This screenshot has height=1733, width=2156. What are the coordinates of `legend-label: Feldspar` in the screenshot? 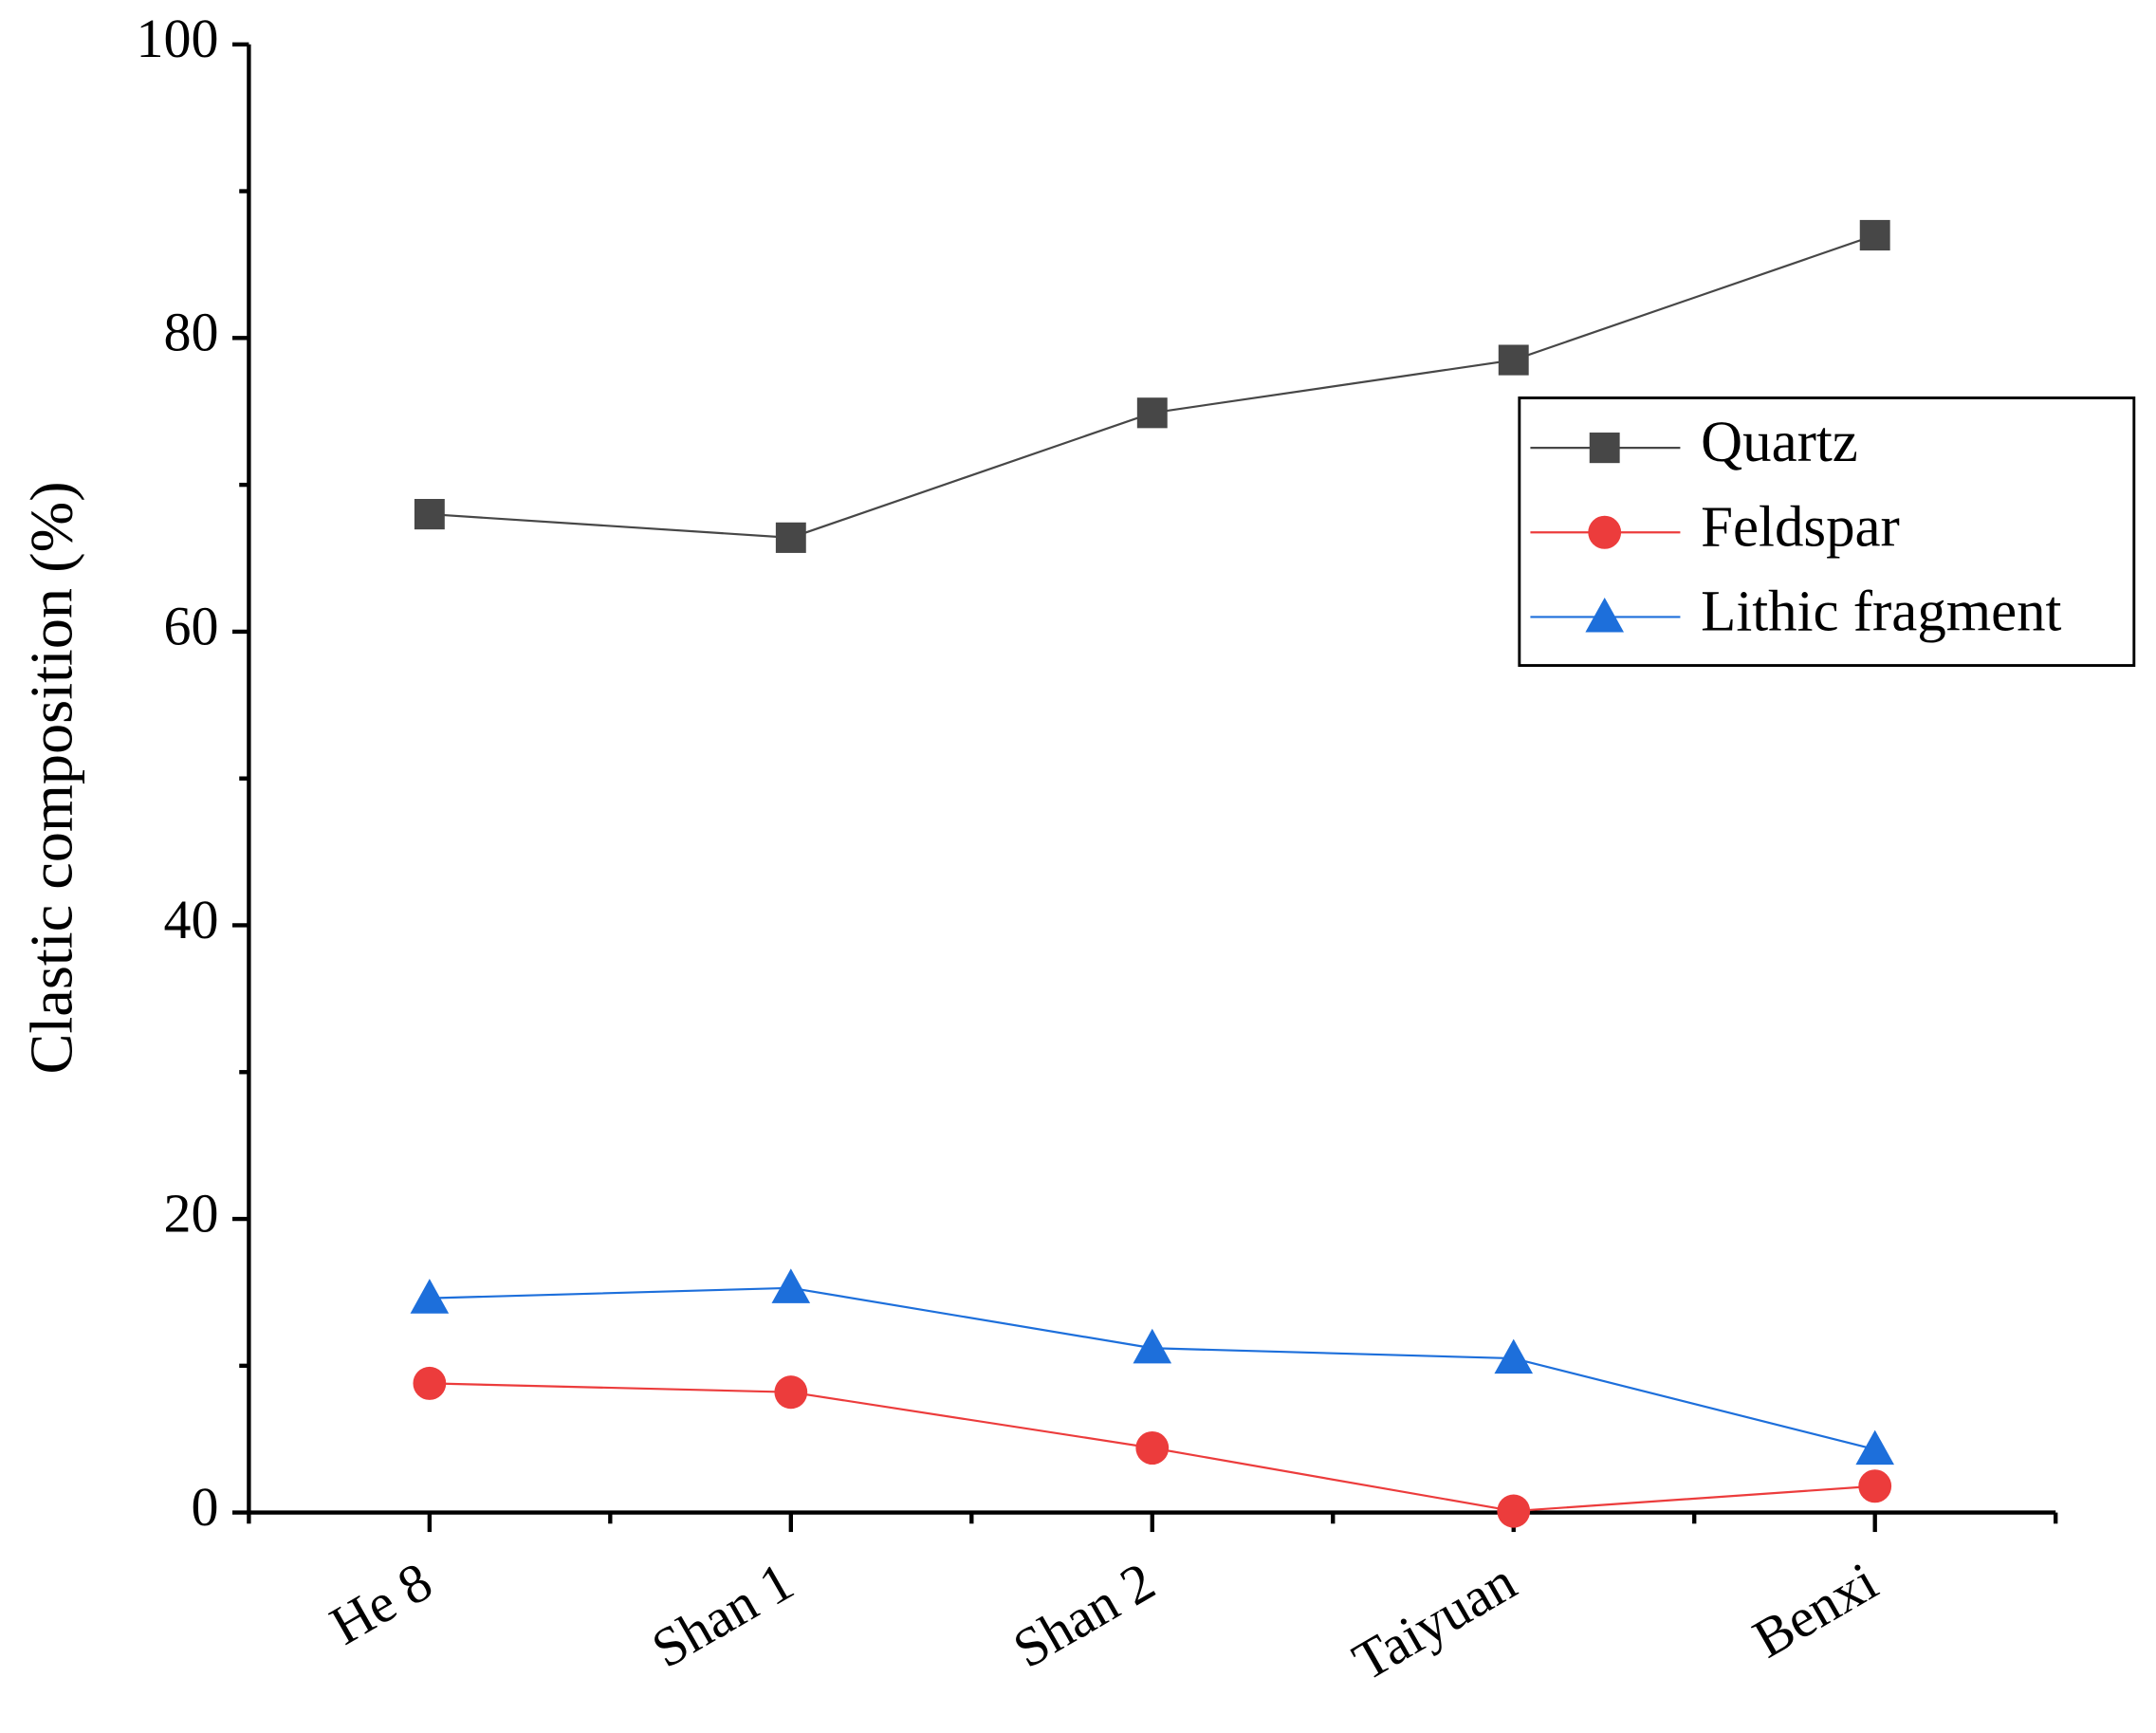 It's located at (1800, 527).